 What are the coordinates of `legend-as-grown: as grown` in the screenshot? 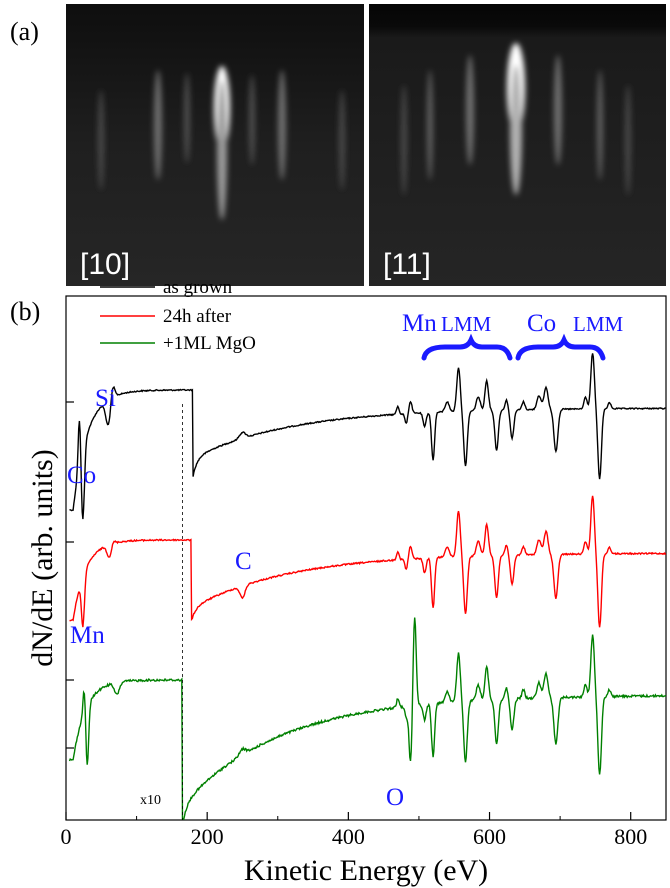 It's located at (198, 287).